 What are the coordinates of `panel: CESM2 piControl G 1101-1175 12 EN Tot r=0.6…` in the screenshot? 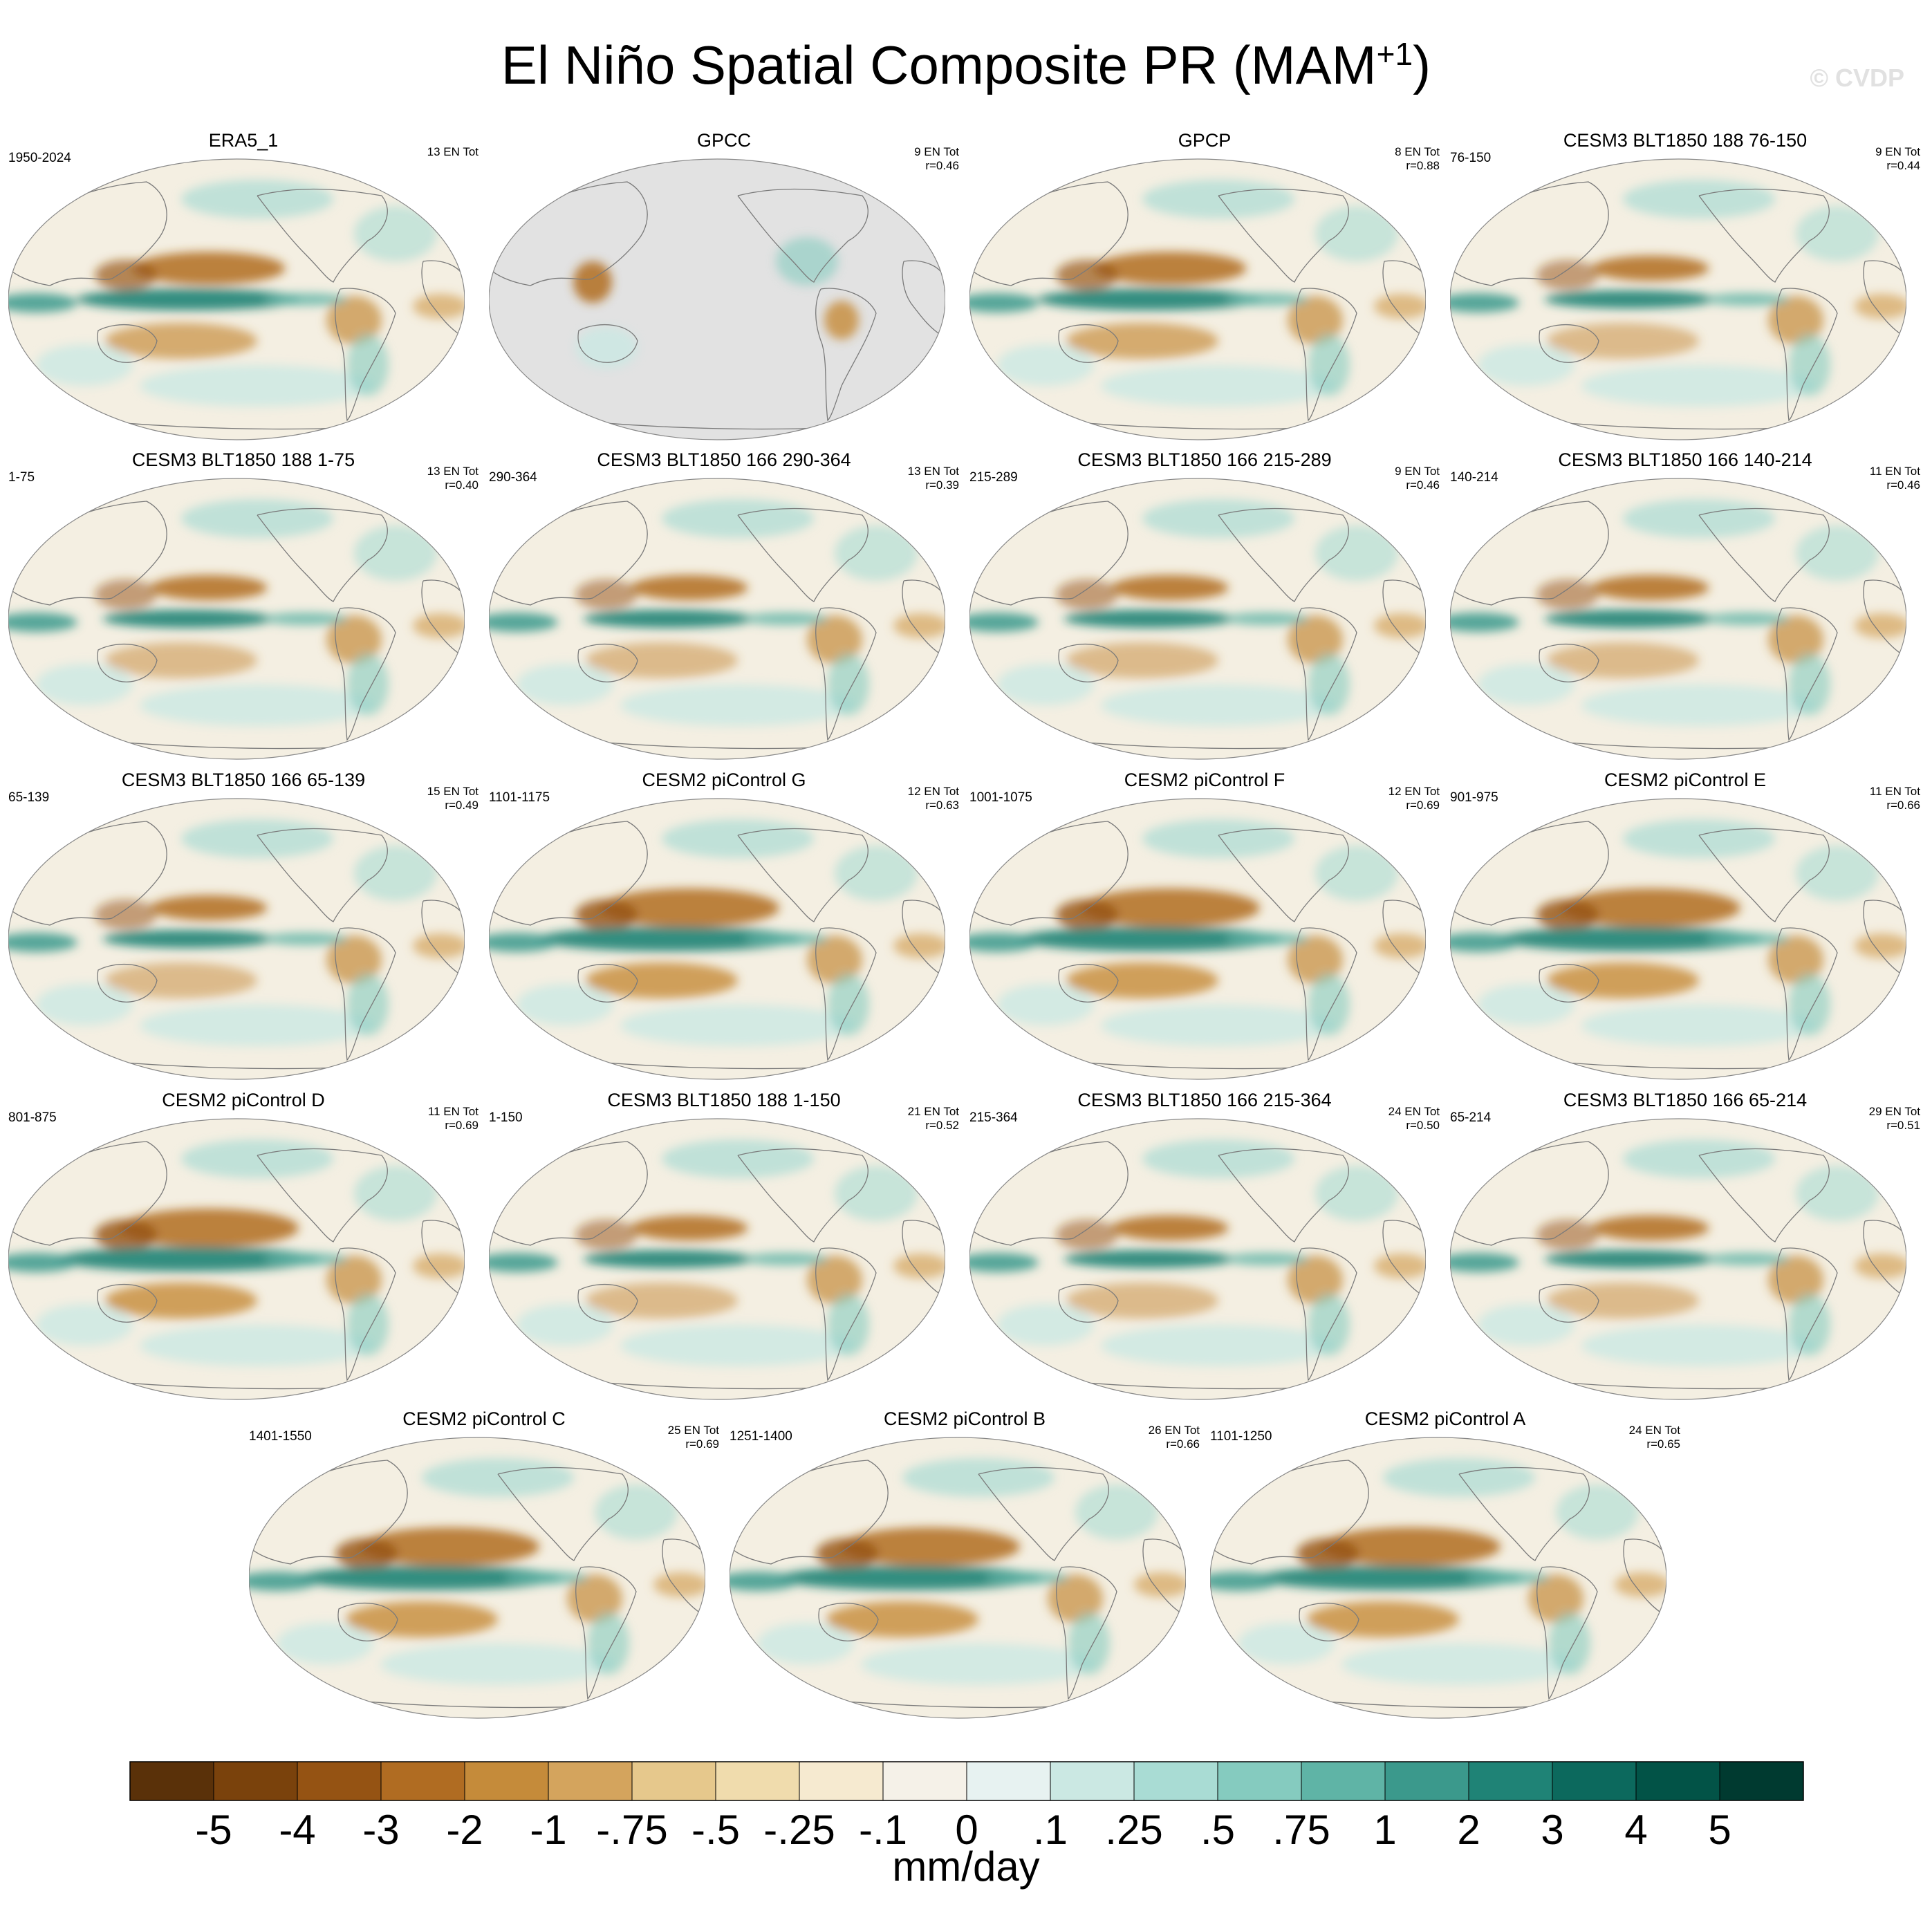 It's located at (724, 929).